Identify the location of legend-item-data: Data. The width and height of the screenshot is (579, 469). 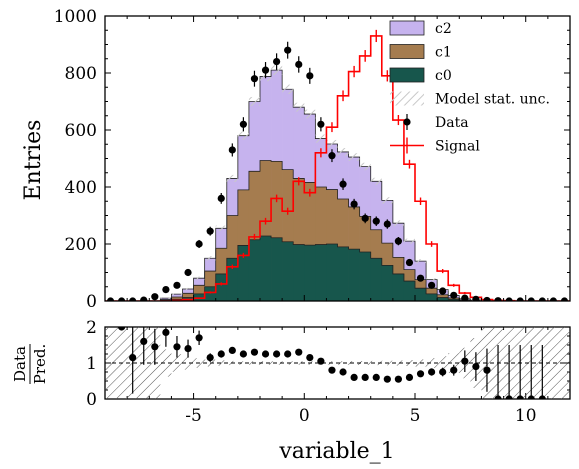
(436, 122).